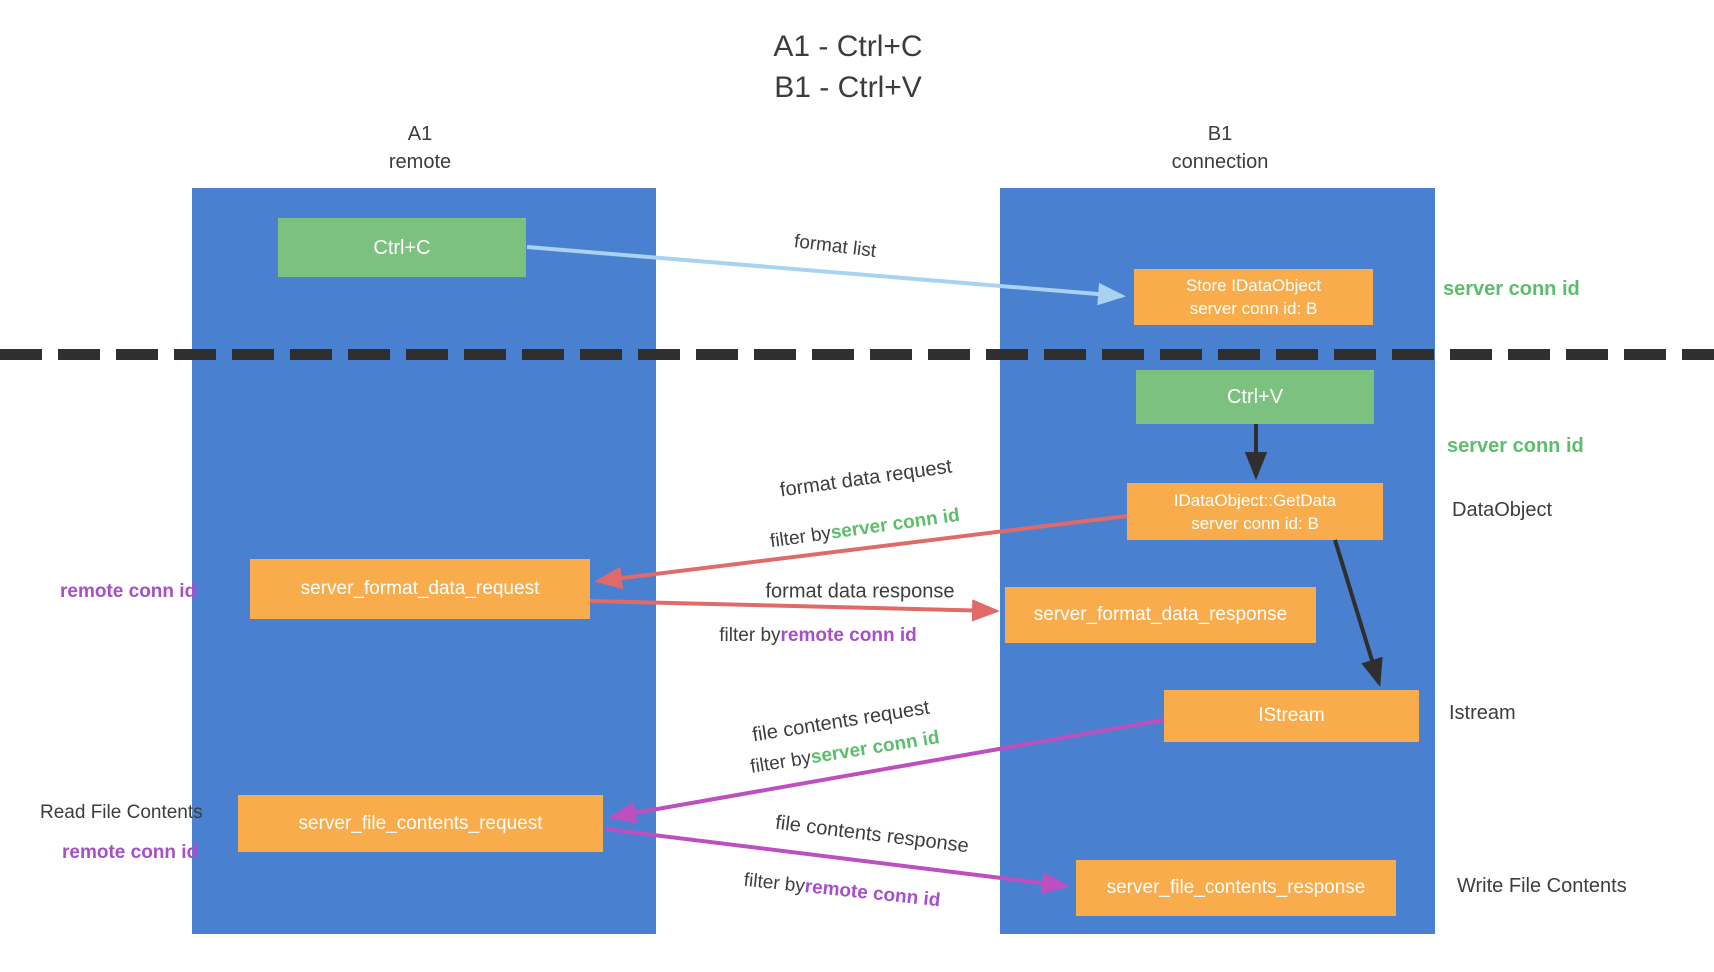 This screenshot has height=972, width=1714. Describe the element at coordinates (1511, 289) in the screenshot. I see `server-conn-id-annotation-top: server conn id` at that location.